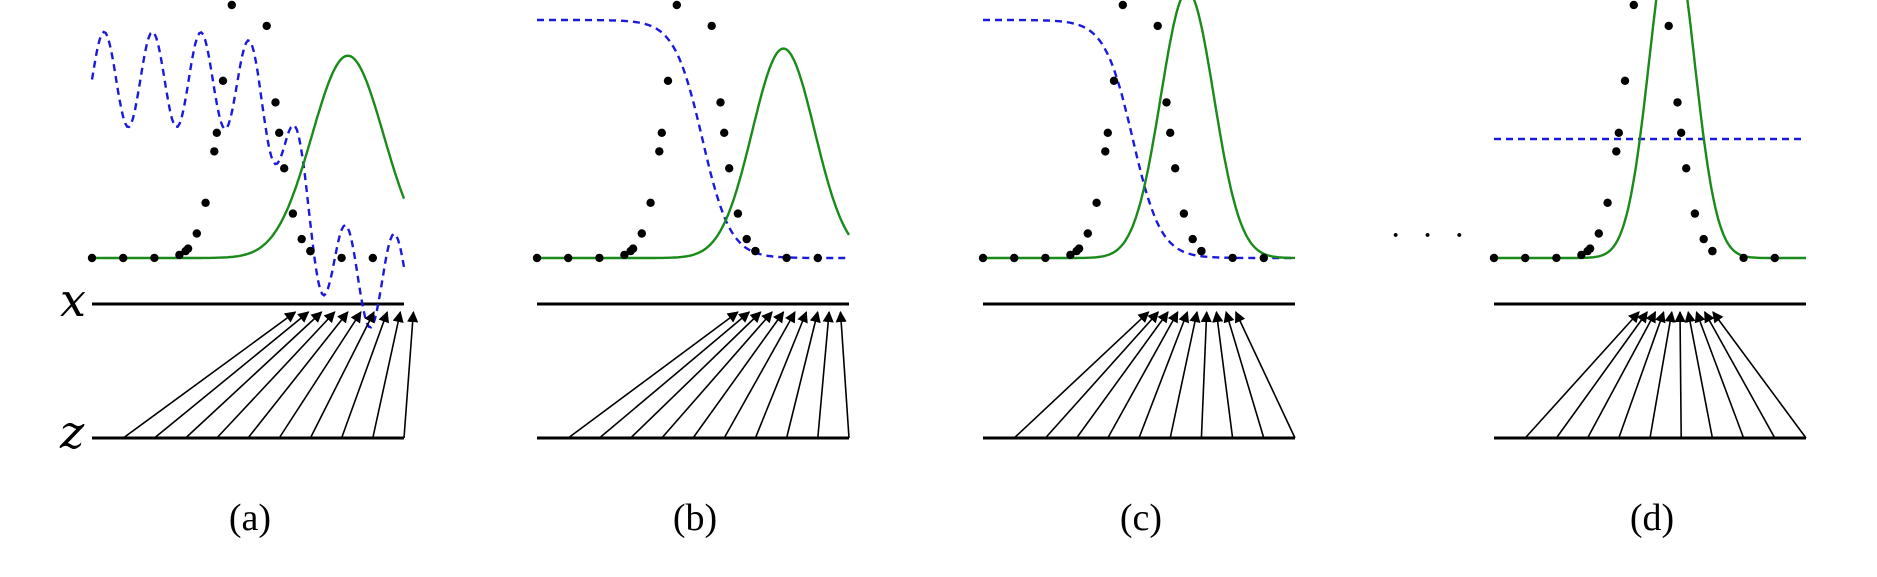 This screenshot has width=1877, height=577. What do you see at coordinates (250, 518) in the screenshot?
I see `panel-caption: (a)` at bounding box center [250, 518].